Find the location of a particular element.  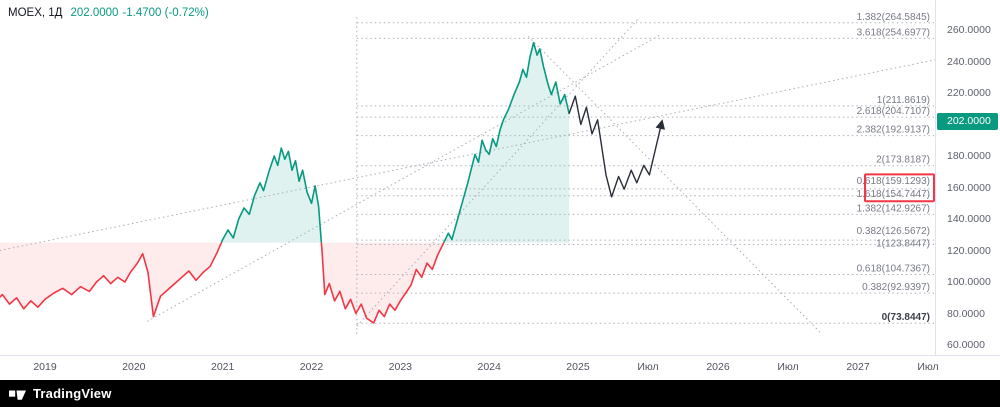

time-tick-label: 2021 is located at coordinates (222, 367).